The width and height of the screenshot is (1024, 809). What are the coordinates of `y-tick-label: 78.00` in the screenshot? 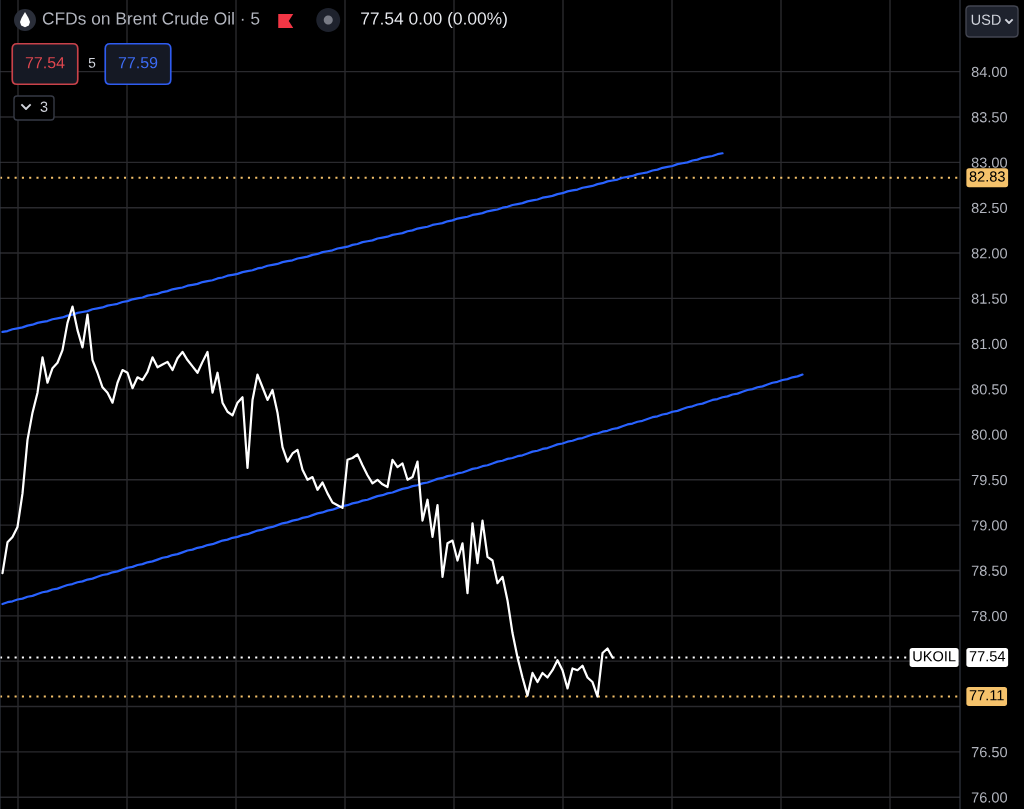 It's located at (989, 616).